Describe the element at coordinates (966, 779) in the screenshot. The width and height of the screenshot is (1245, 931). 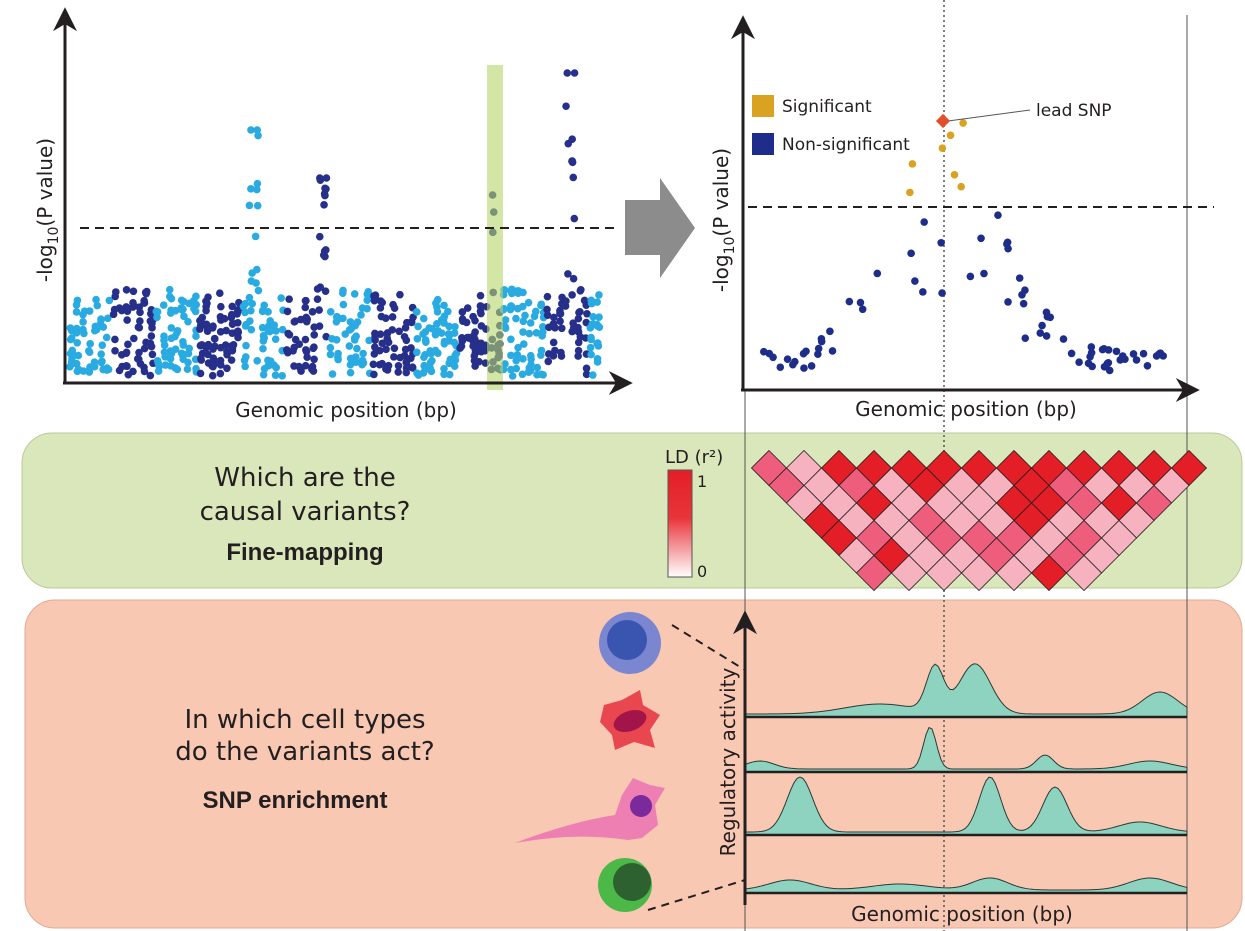
I see `regulatory-tracks` at that location.